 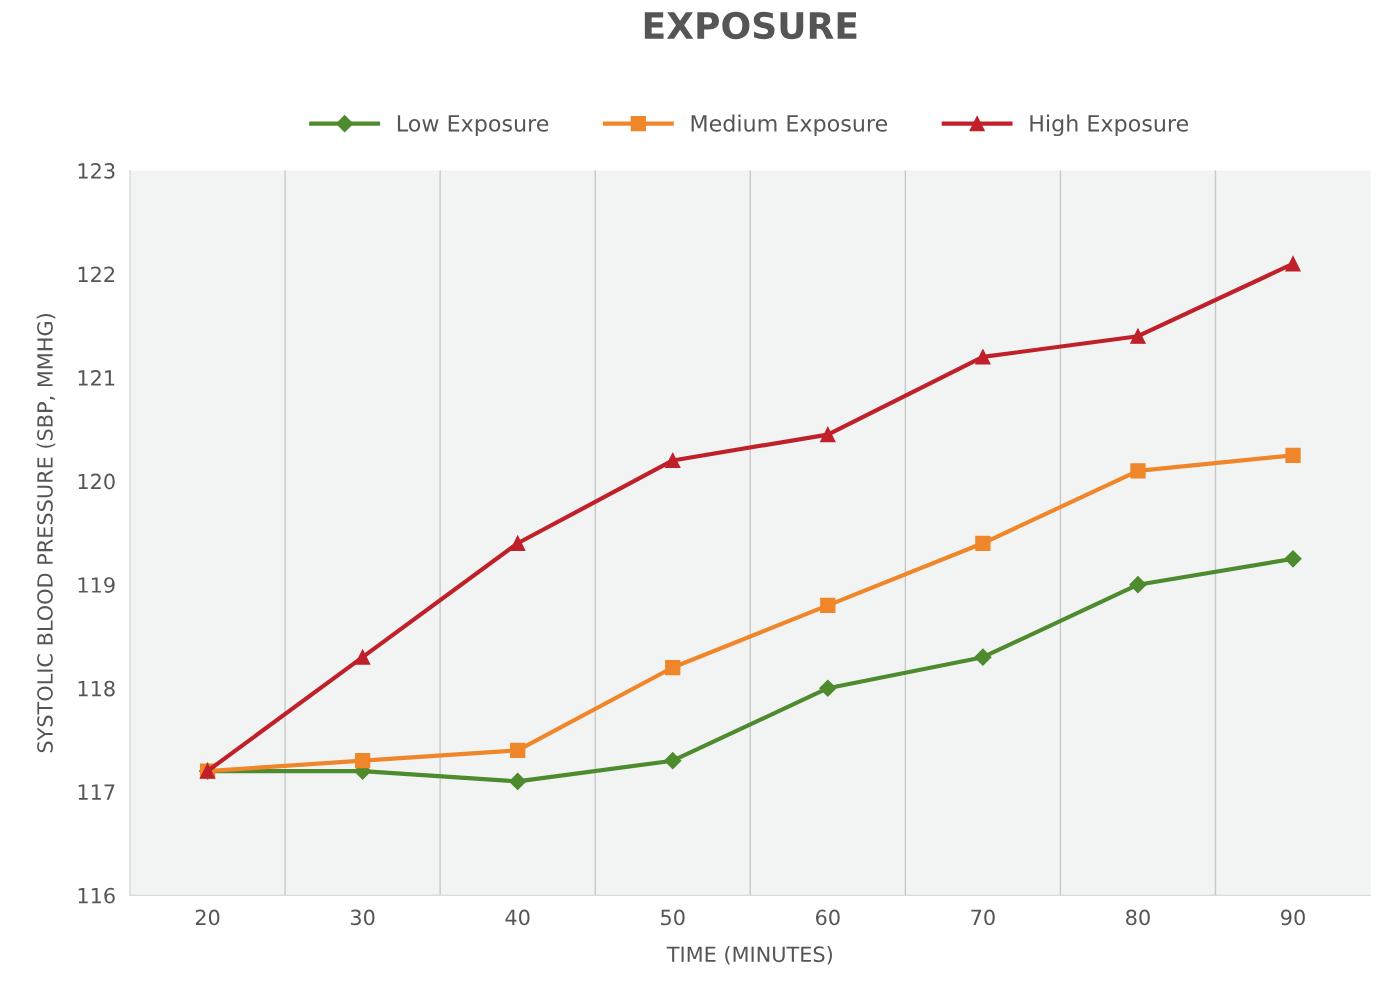 What do you see at coordinates (673, 917) in the screenshot?
I see `x-tick-label: 50` at bounding box center [673, 917].